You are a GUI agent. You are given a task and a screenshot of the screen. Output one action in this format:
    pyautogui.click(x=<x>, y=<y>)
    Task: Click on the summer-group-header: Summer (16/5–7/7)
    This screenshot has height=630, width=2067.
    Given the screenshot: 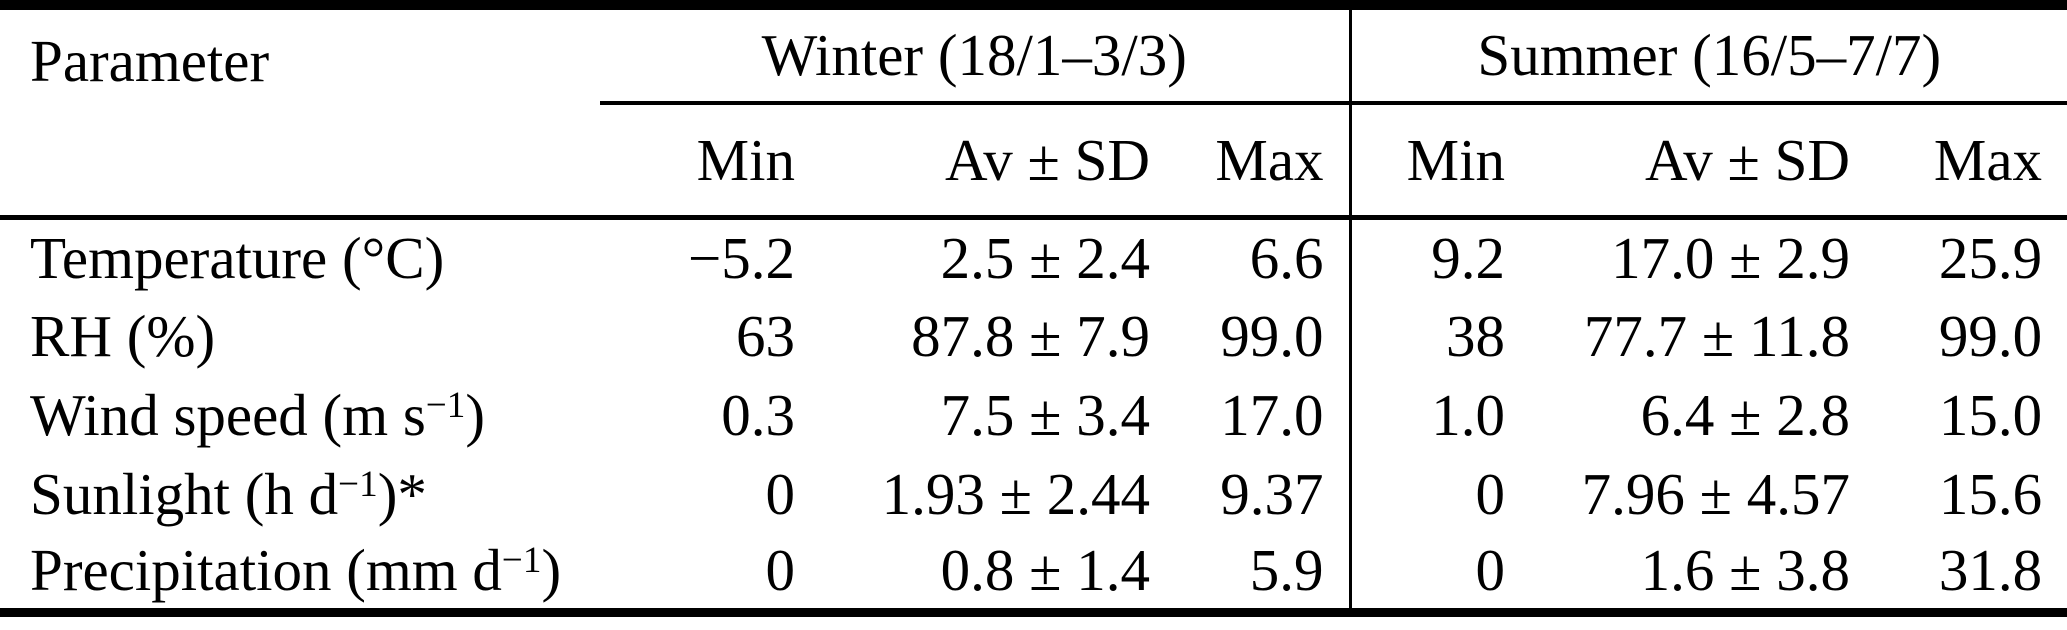 What is the action you would take?
    pyautogui.click(x=1707, y=55)
    